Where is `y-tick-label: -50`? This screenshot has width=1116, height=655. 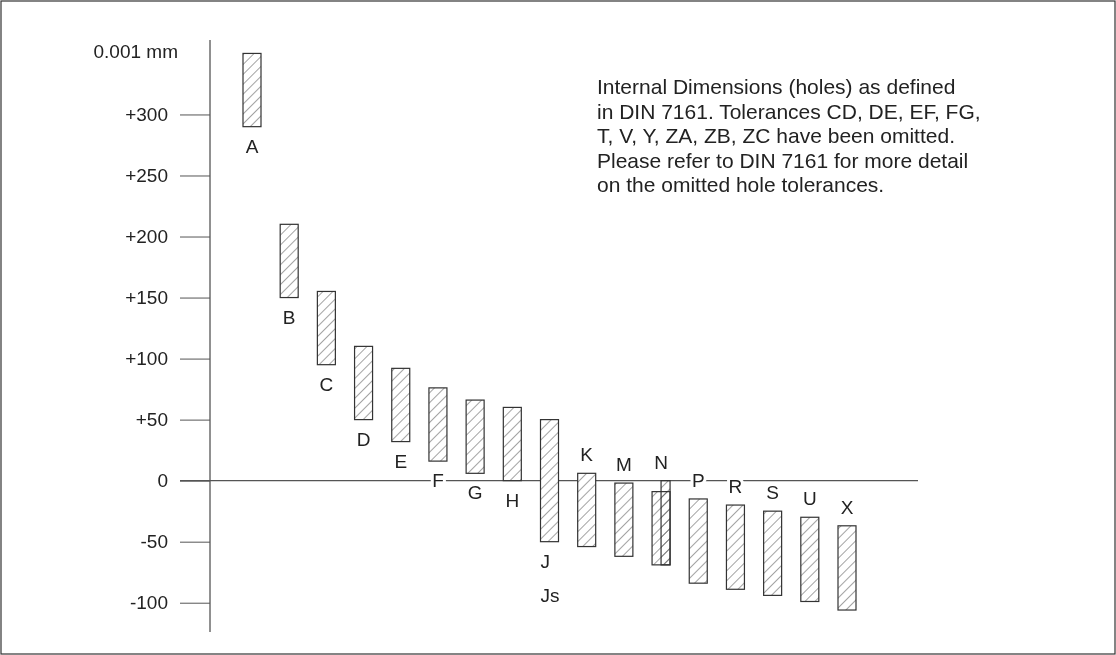
y-tick-label: -50 is located at coordinates (154, 542).